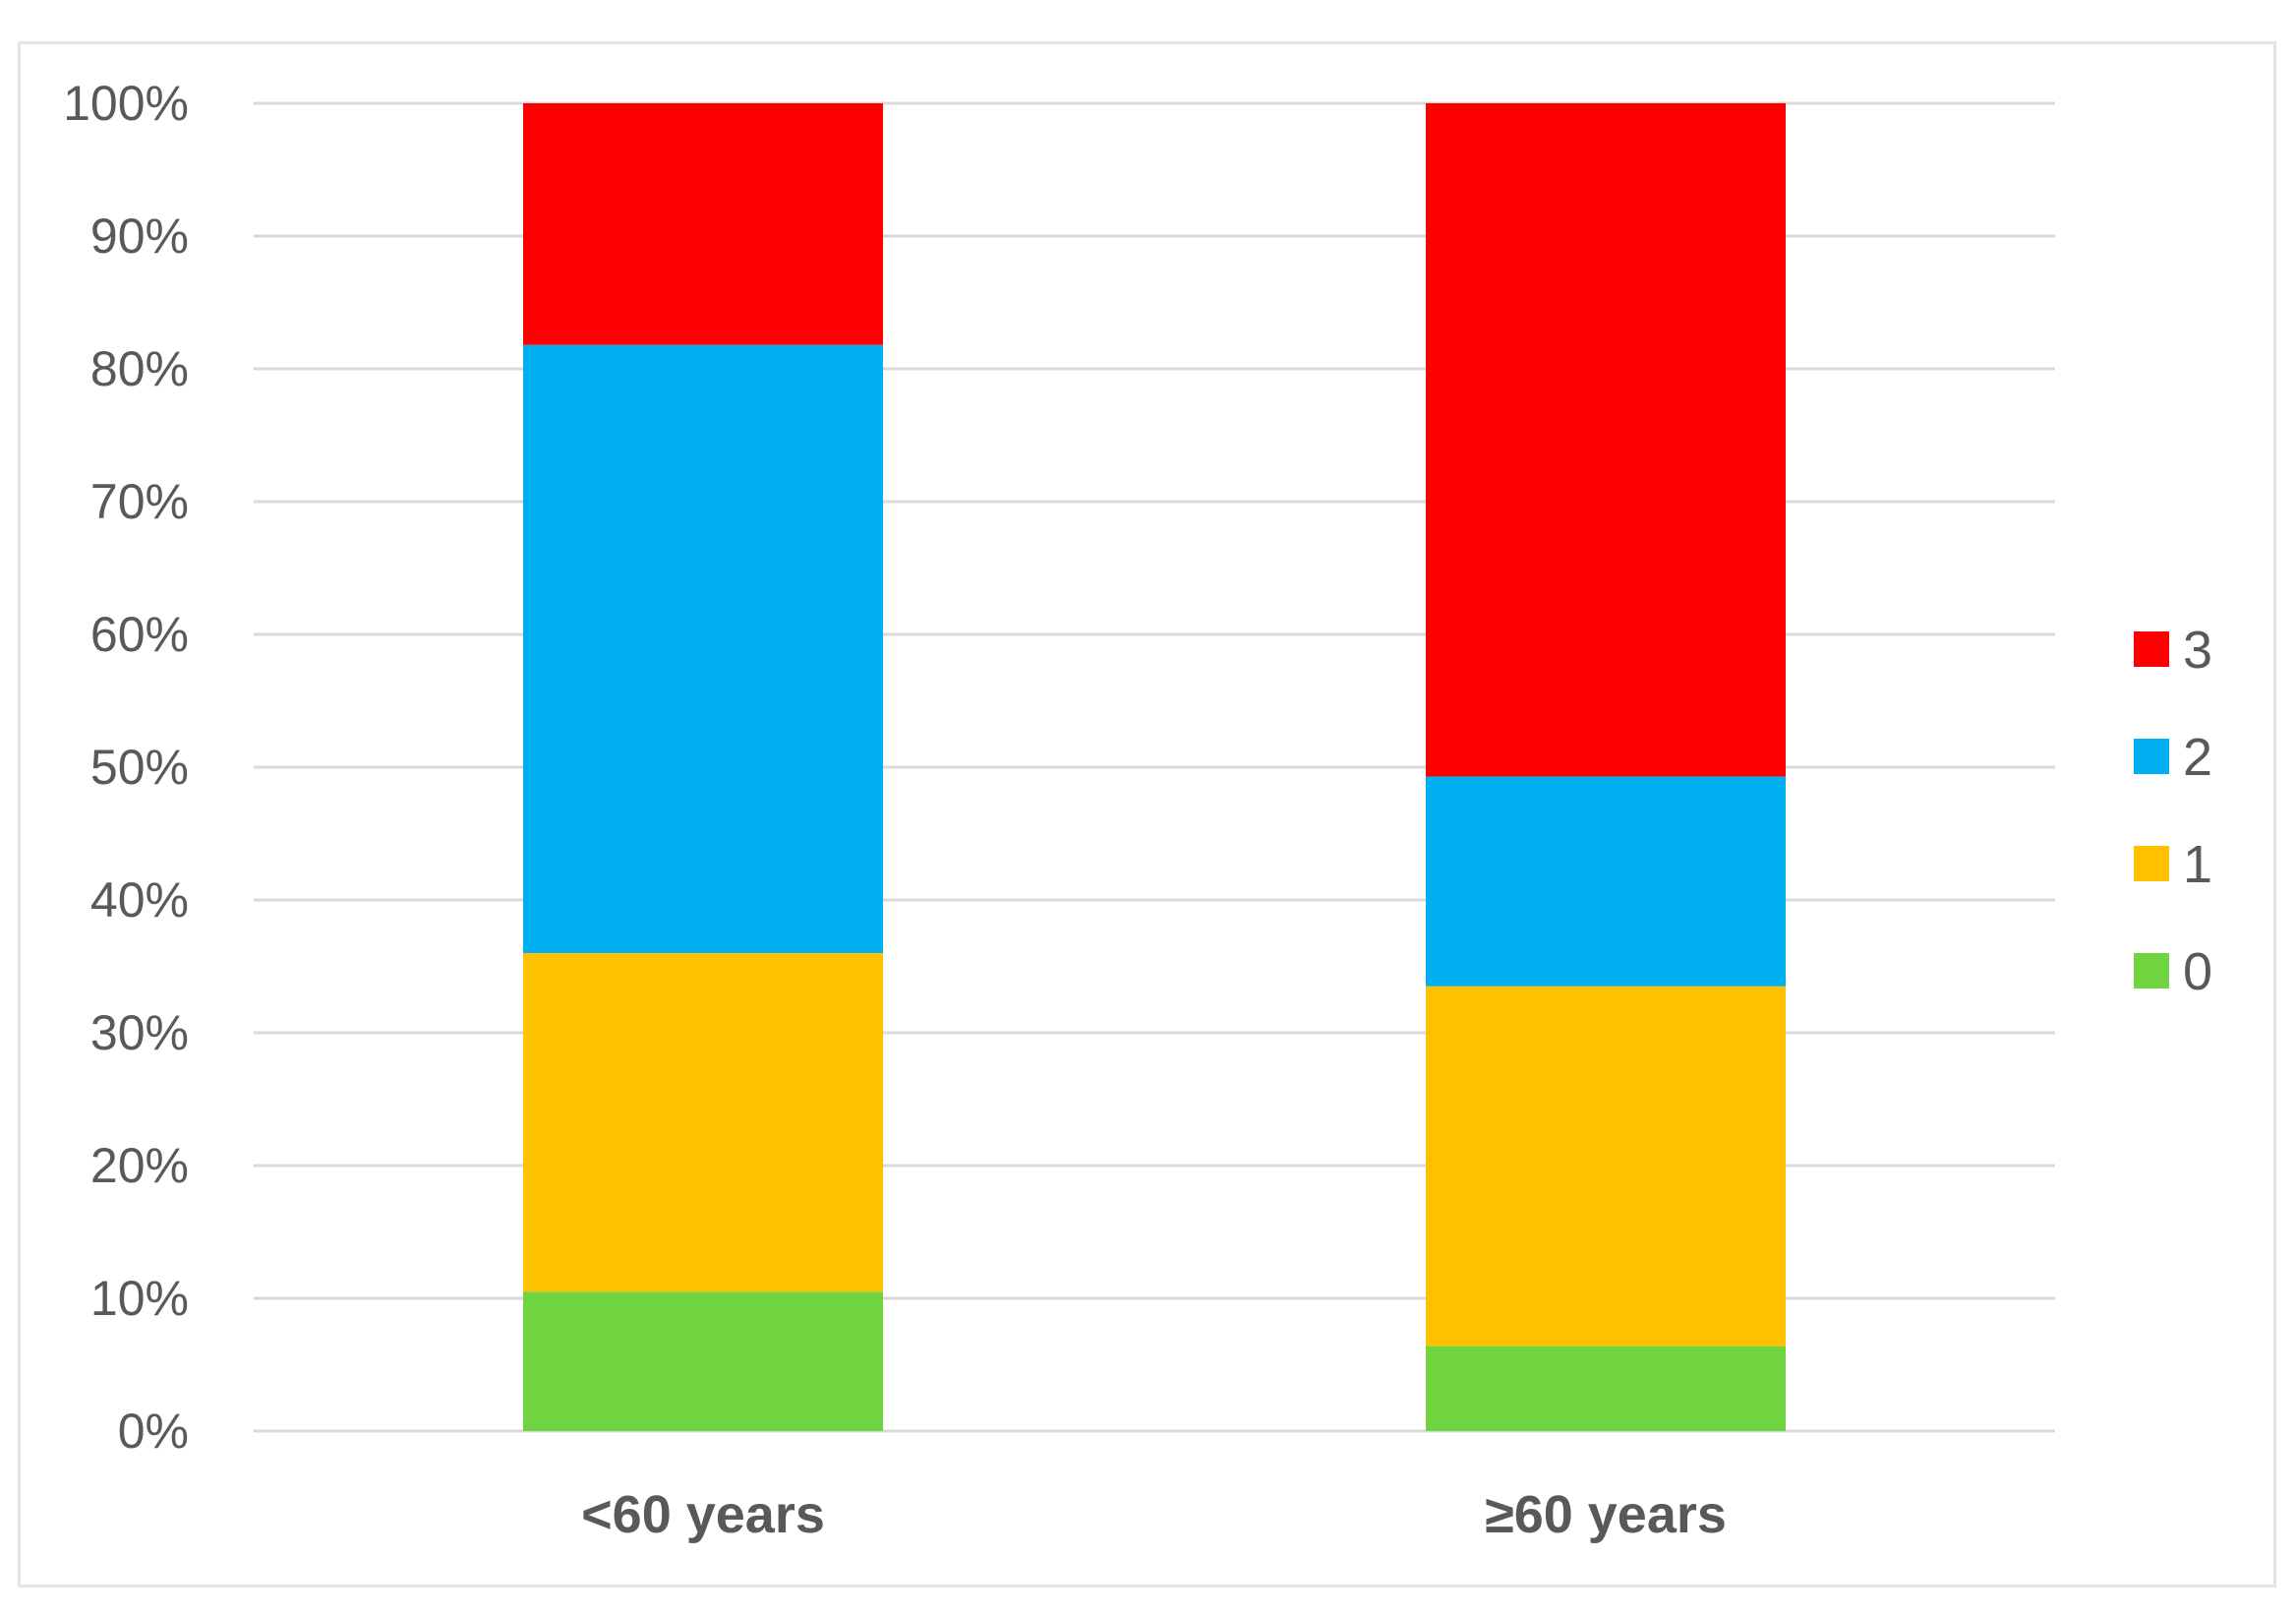 The height and width of the screenshot is (1617, 2296). Describe the element at coordinates (2197, 971) in the screenshot. I see `legend-label: 0` at that location.